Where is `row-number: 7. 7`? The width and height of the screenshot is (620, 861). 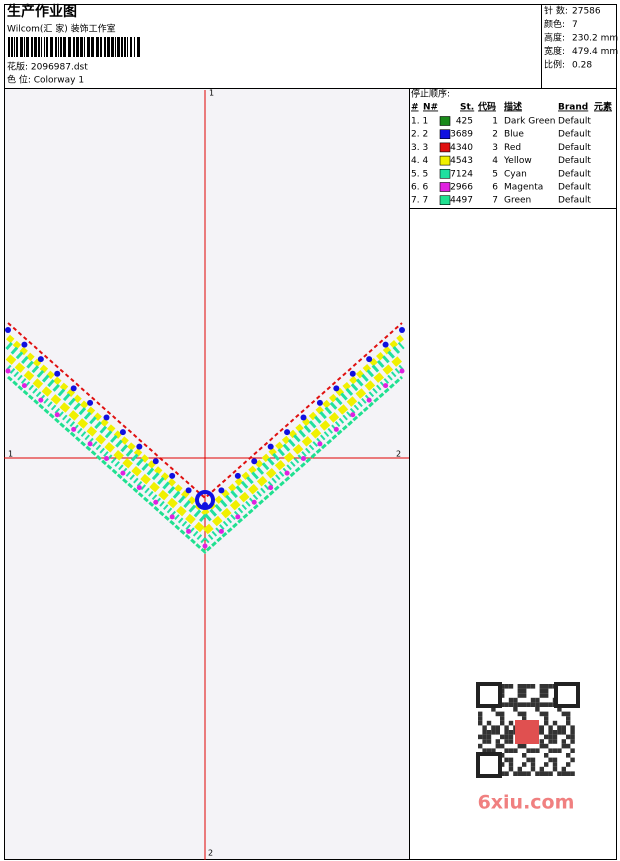 row-number: 7. 7 is located at coordinates (419, 201).